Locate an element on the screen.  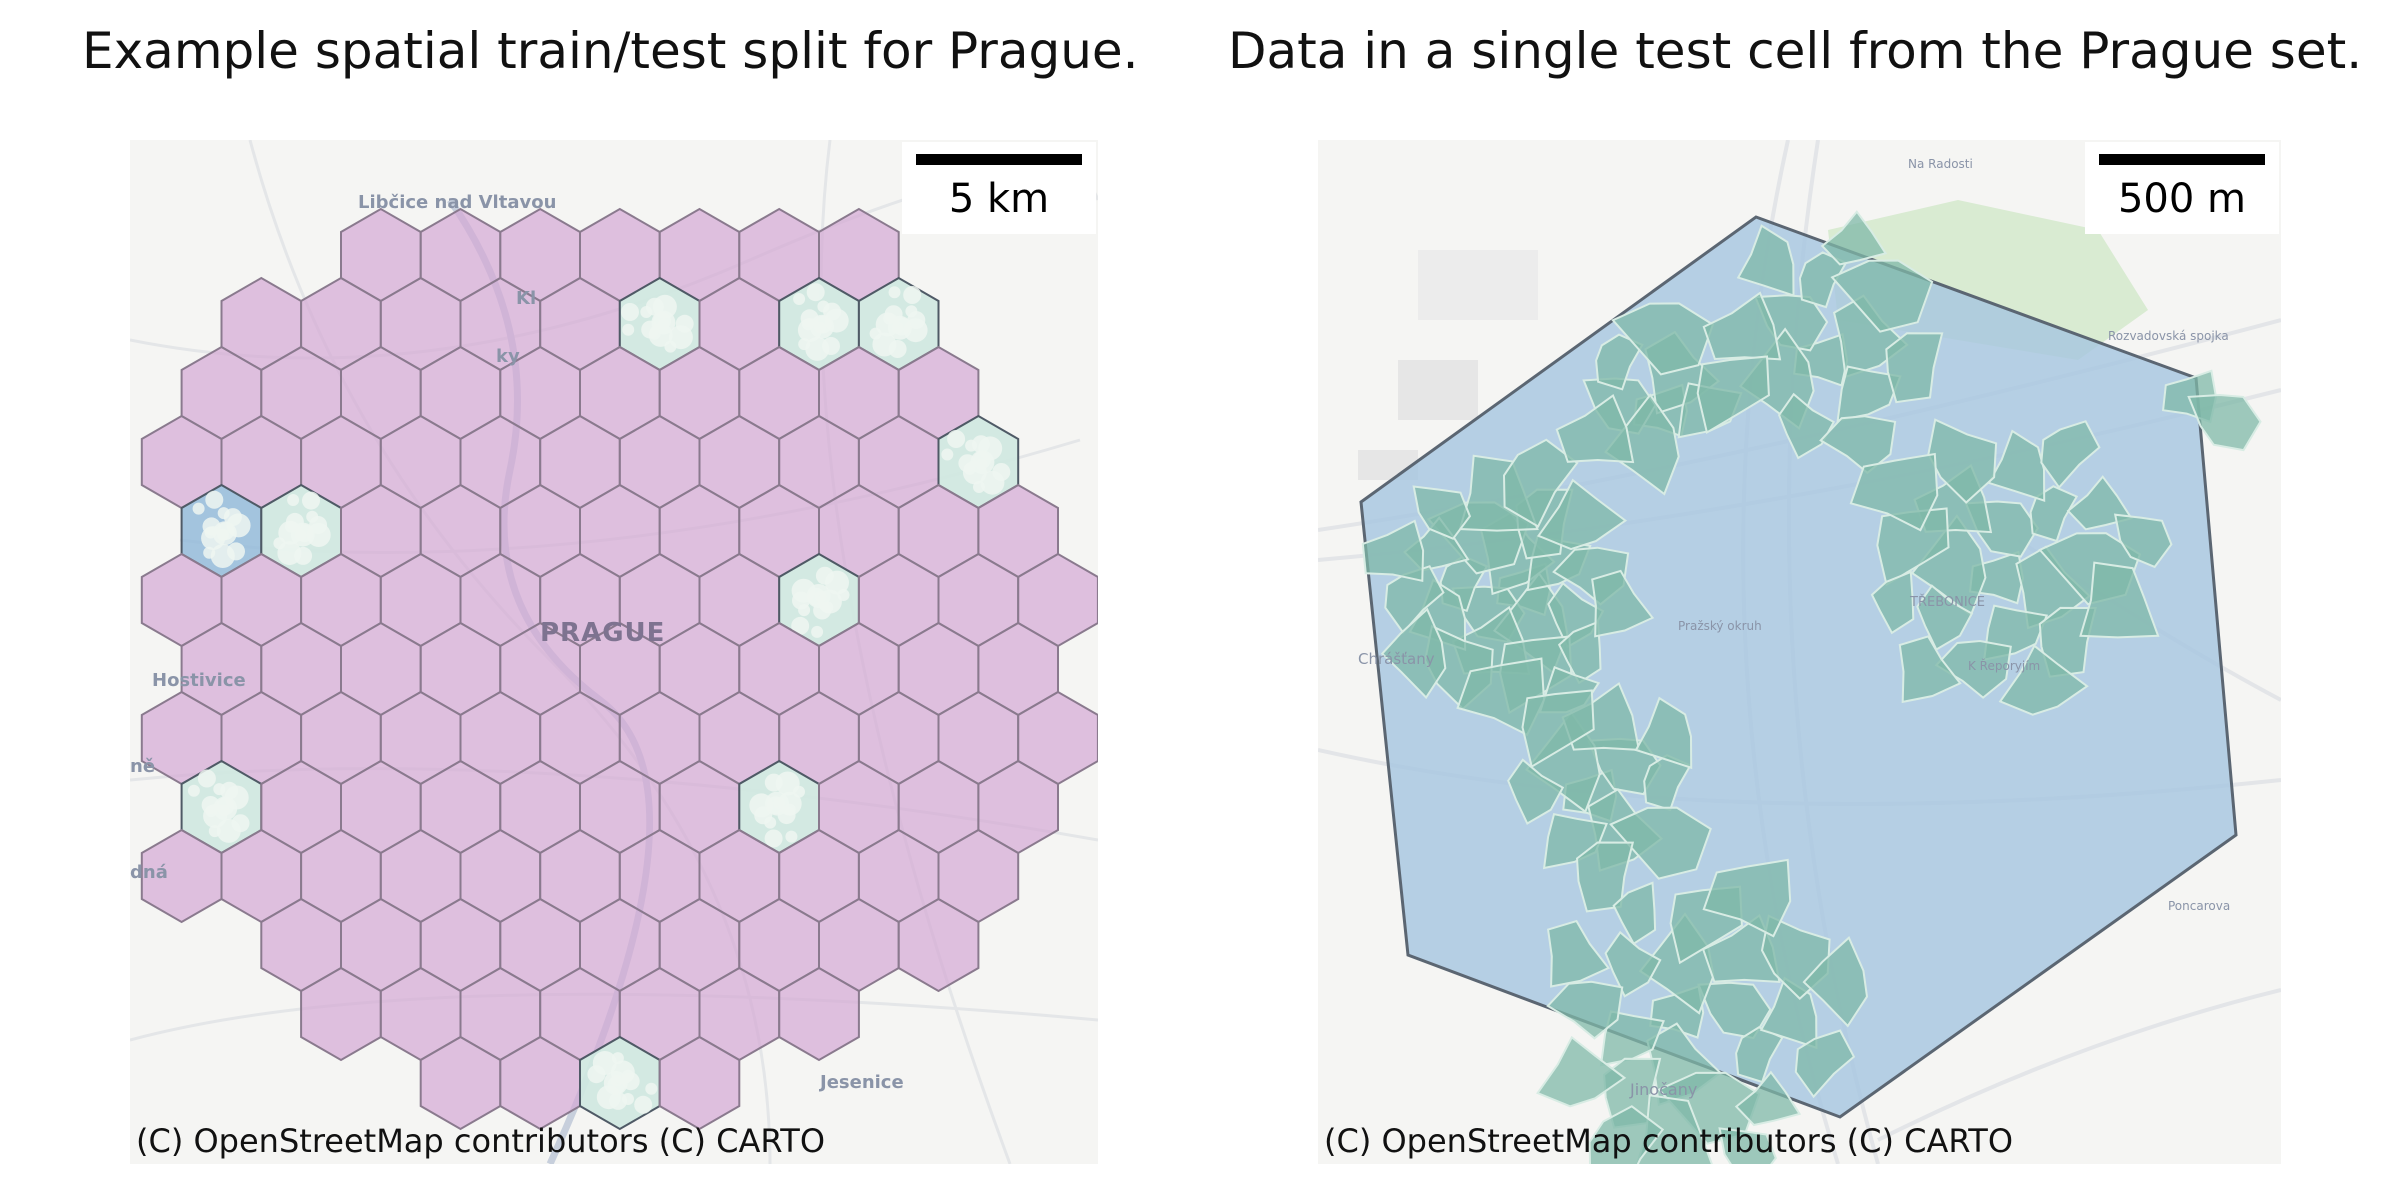
place-label-na-radosti: Na Radosti is located at coordinates (1940, 164).